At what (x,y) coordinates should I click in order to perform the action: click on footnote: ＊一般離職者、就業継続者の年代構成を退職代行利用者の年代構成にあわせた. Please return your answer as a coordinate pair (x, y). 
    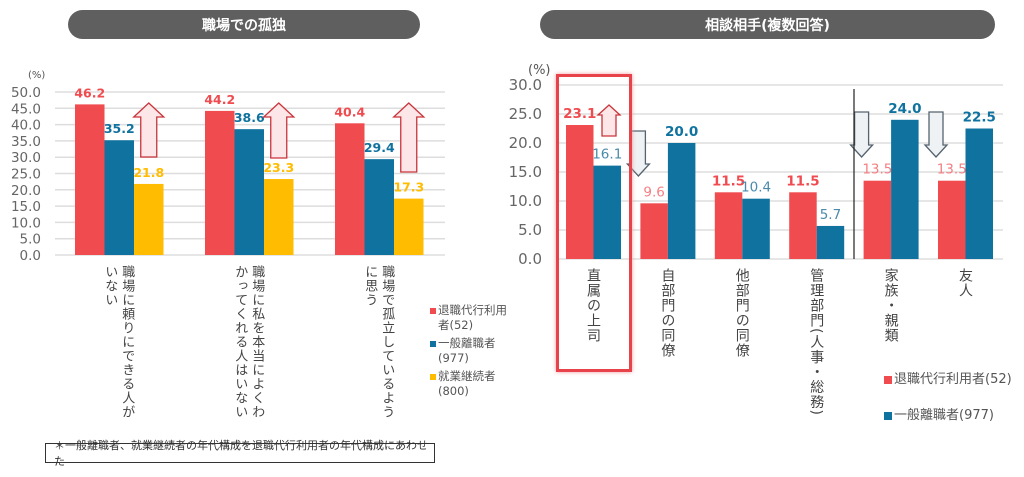
    Looking at the image, I should click on (240, 453).